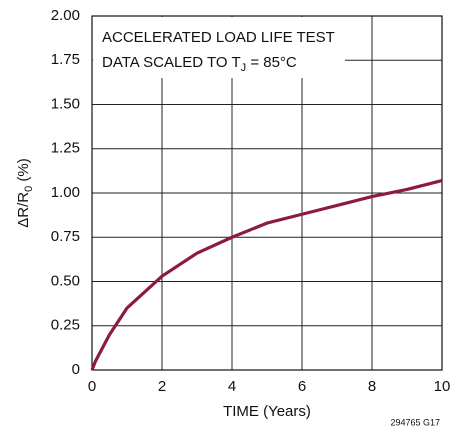  I want to click on y-tick-label: 1.50, so click(65, 103).